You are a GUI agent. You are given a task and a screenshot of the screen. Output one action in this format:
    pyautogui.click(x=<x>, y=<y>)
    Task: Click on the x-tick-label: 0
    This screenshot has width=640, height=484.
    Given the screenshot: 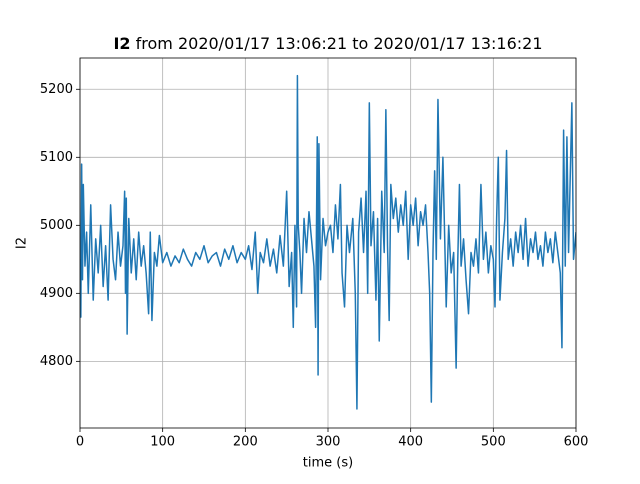 What is the action you would take?
    pyautogui.click(x=80, y=442)
    